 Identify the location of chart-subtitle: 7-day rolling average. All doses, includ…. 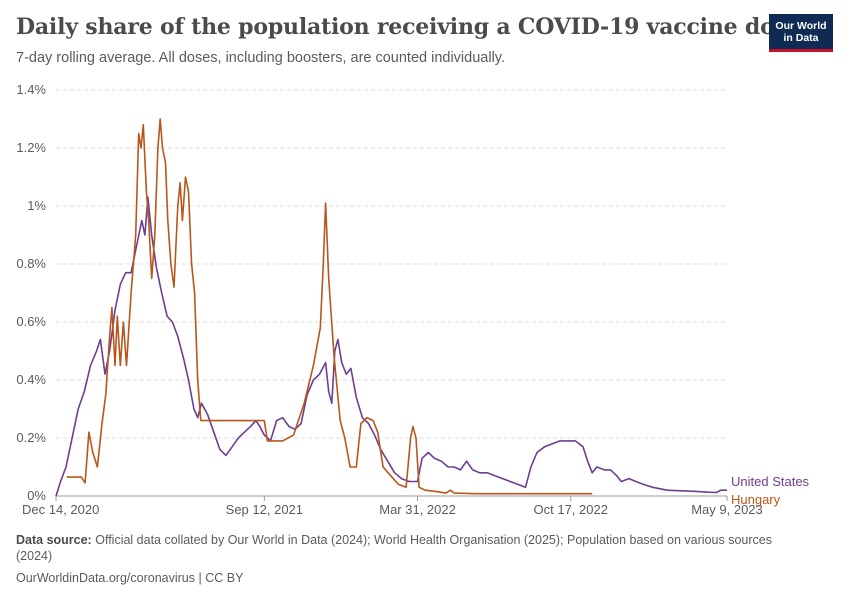
(260, 58).